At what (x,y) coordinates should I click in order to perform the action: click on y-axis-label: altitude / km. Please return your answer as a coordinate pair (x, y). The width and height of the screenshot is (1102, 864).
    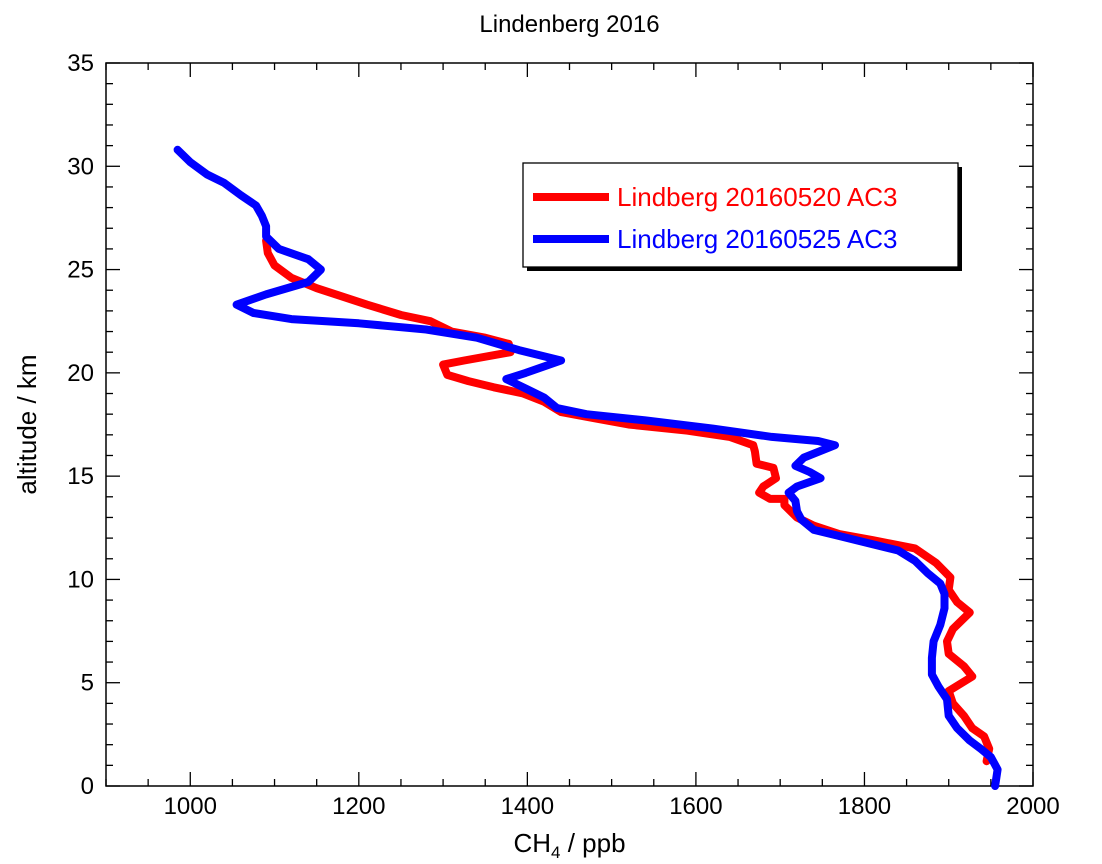
    Looking at the image, I should click on (27, 424).